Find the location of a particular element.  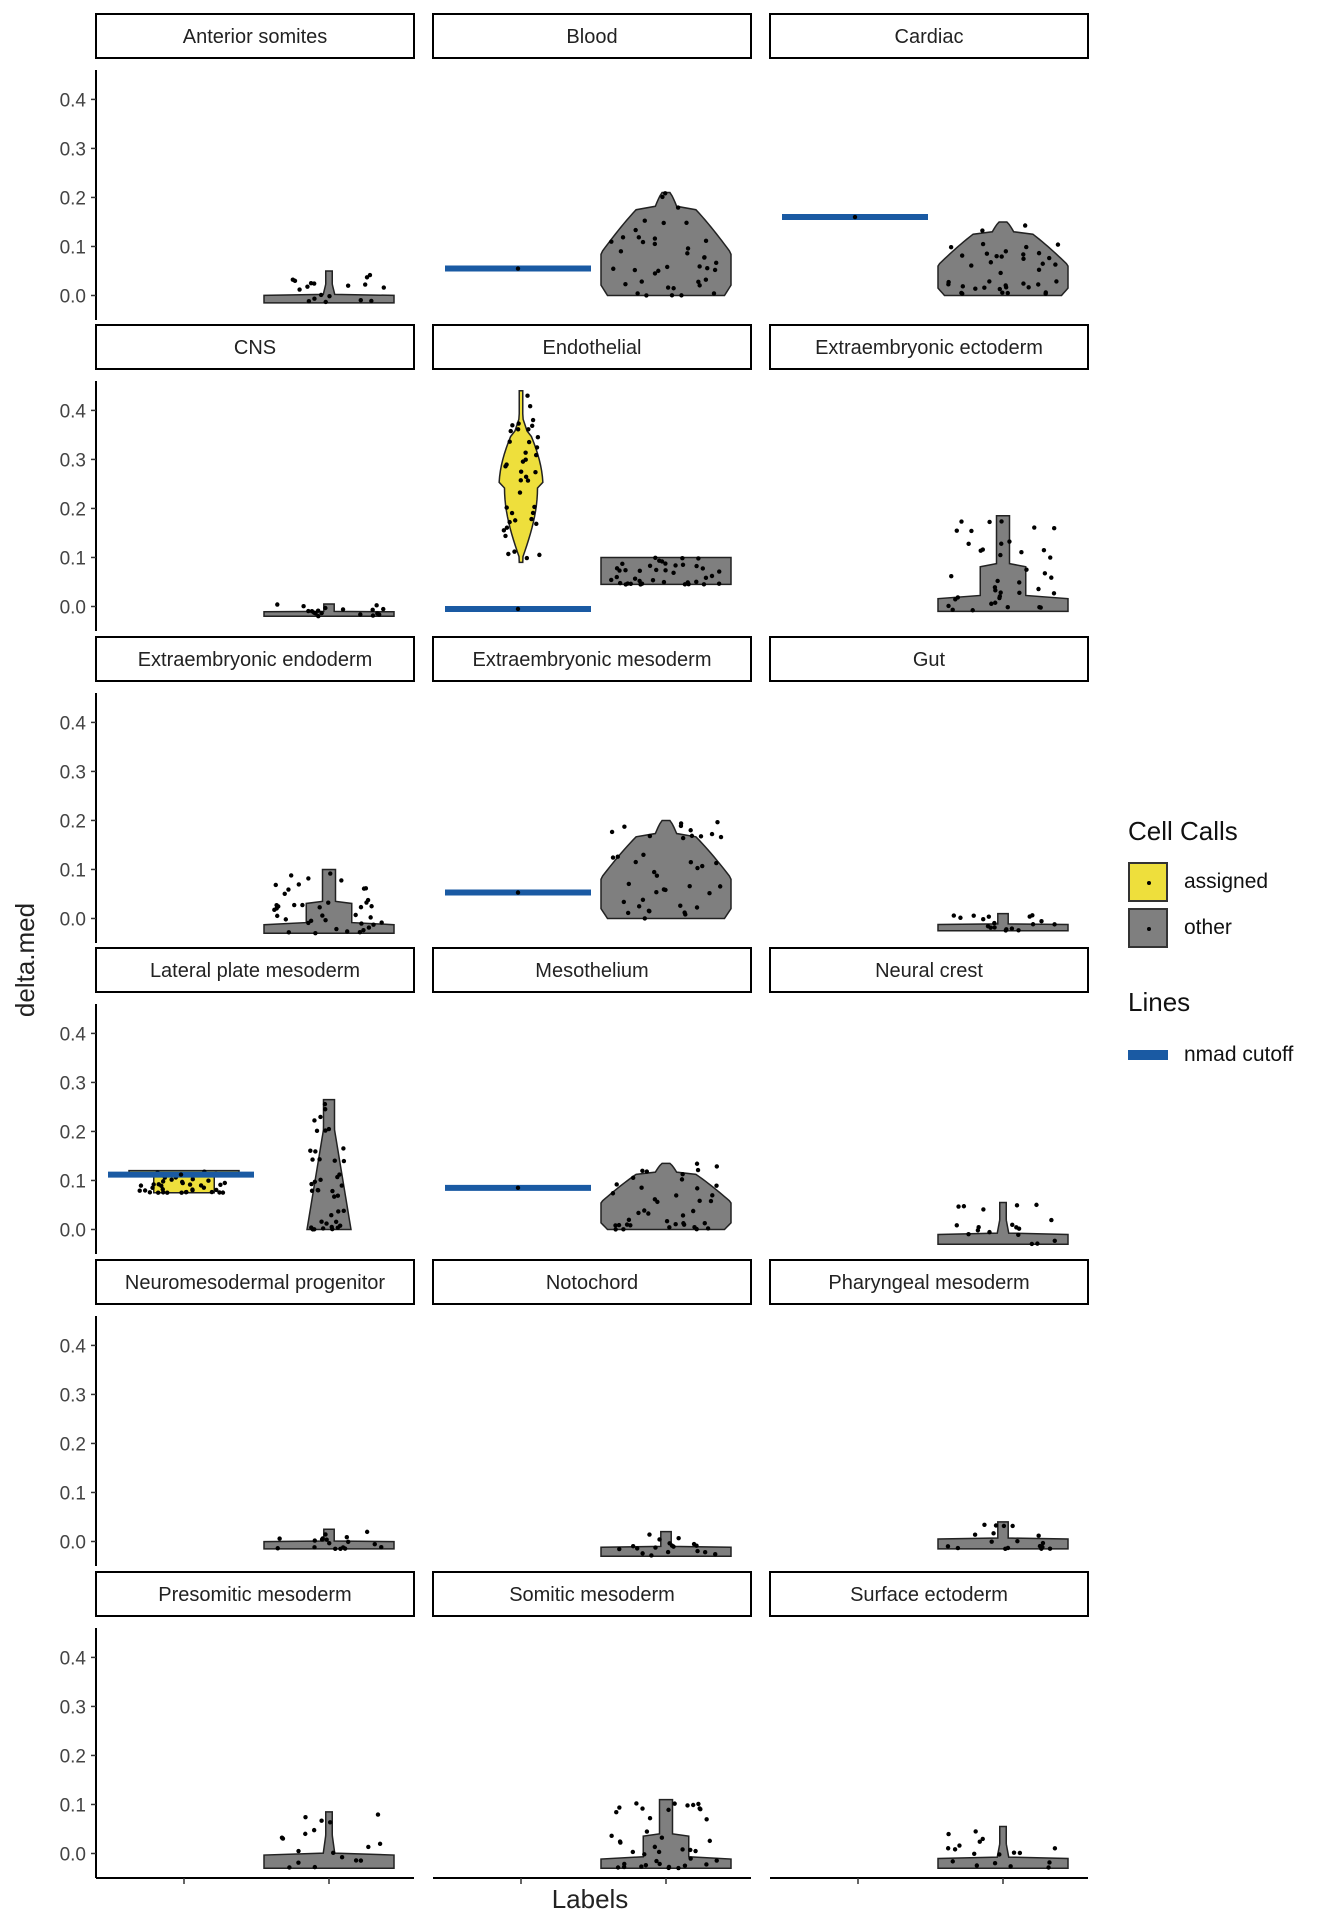

y-tick-label-presomitic-mesoderm: 0.0 is located at coordinates (73, 1854).